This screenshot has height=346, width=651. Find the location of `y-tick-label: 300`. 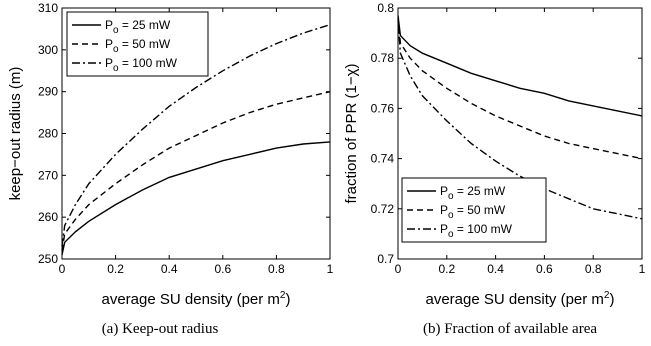

y-tick-label: 300 is located at coordinates (48, 50).